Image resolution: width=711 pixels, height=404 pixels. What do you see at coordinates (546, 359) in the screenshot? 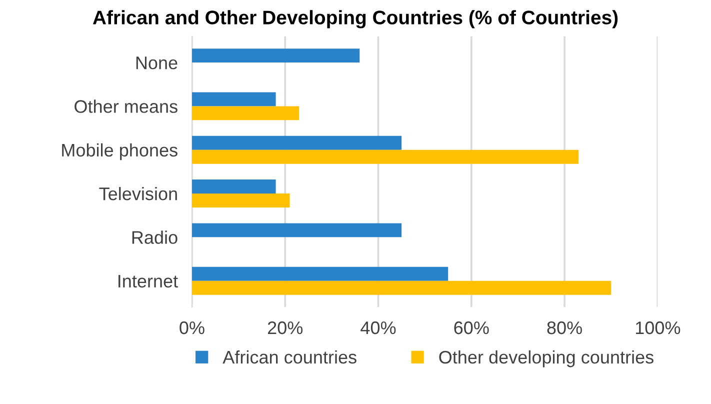
I see `legend-label: Other developing countries` at bounding box center [546, 359].